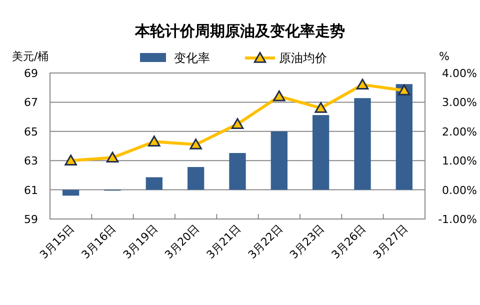  What do you see at coordinates (459, 103) in the screenshot?
I see `y2-tick-label: 3.00%` at bounding box center [459, 103].